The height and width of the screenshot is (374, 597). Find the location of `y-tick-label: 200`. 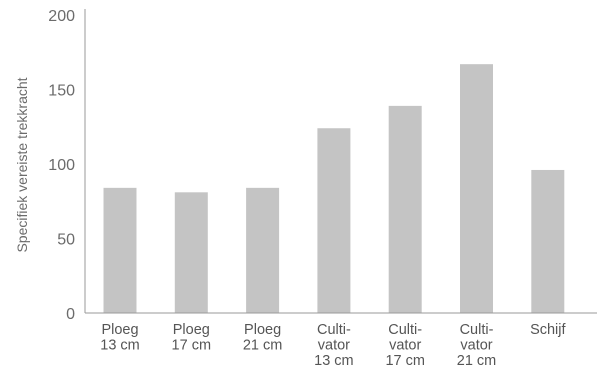

y-tick-label: 200 is located at coordinates (61, 16).